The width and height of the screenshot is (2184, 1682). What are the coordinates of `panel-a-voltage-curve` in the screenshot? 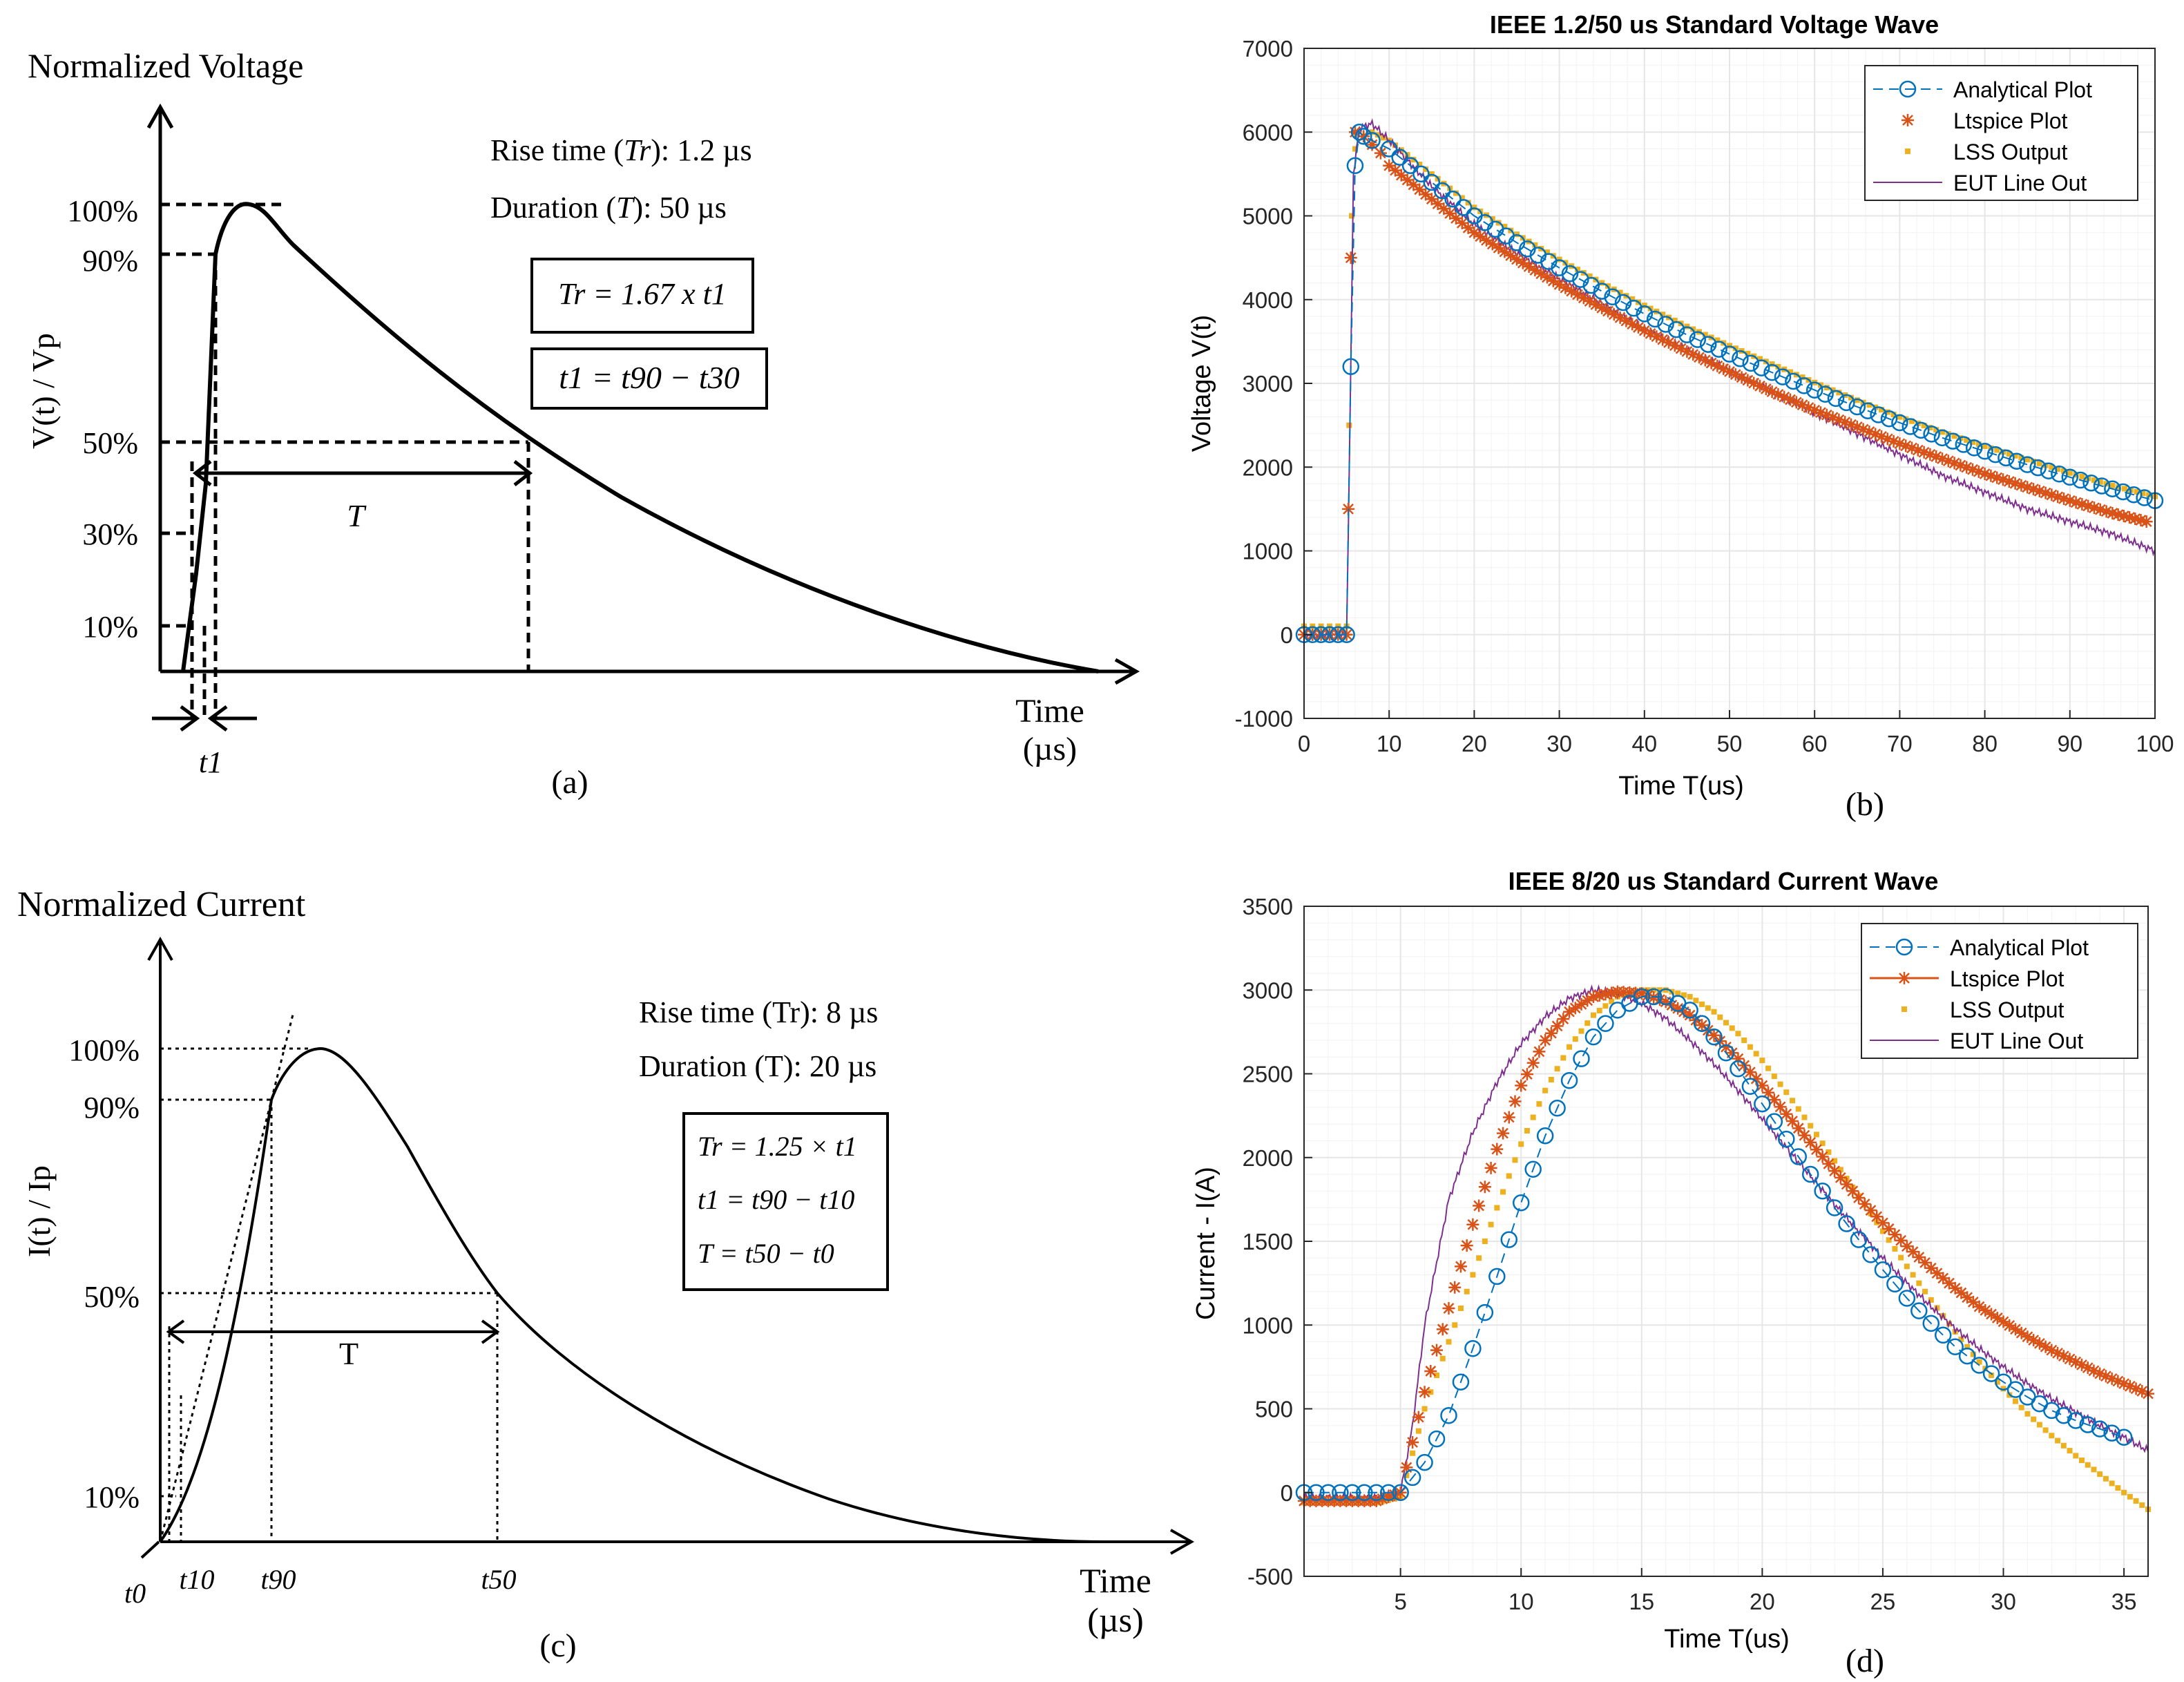 It's located at (640, 437).